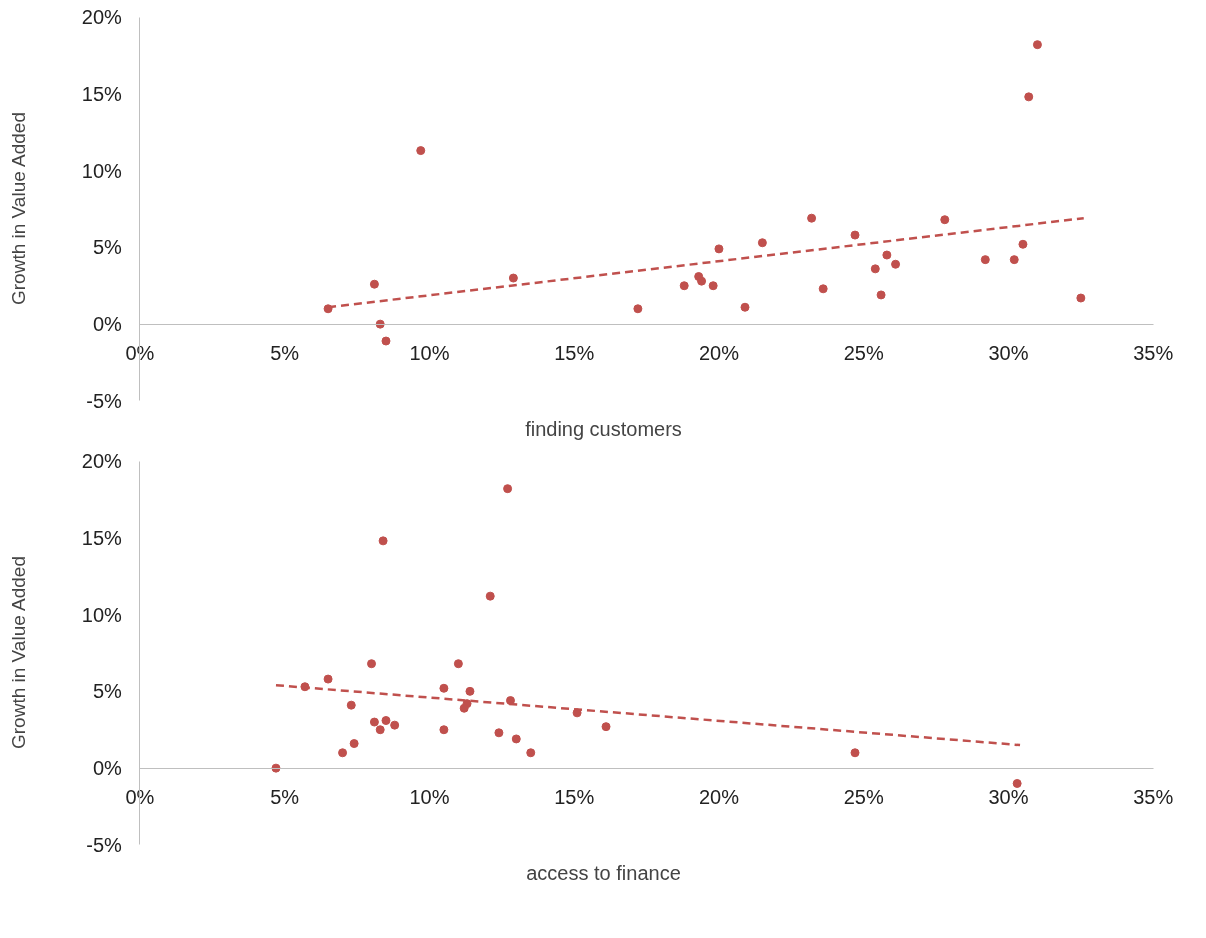  I want to click on x-axis-title: finding customers, so click(603, 428).